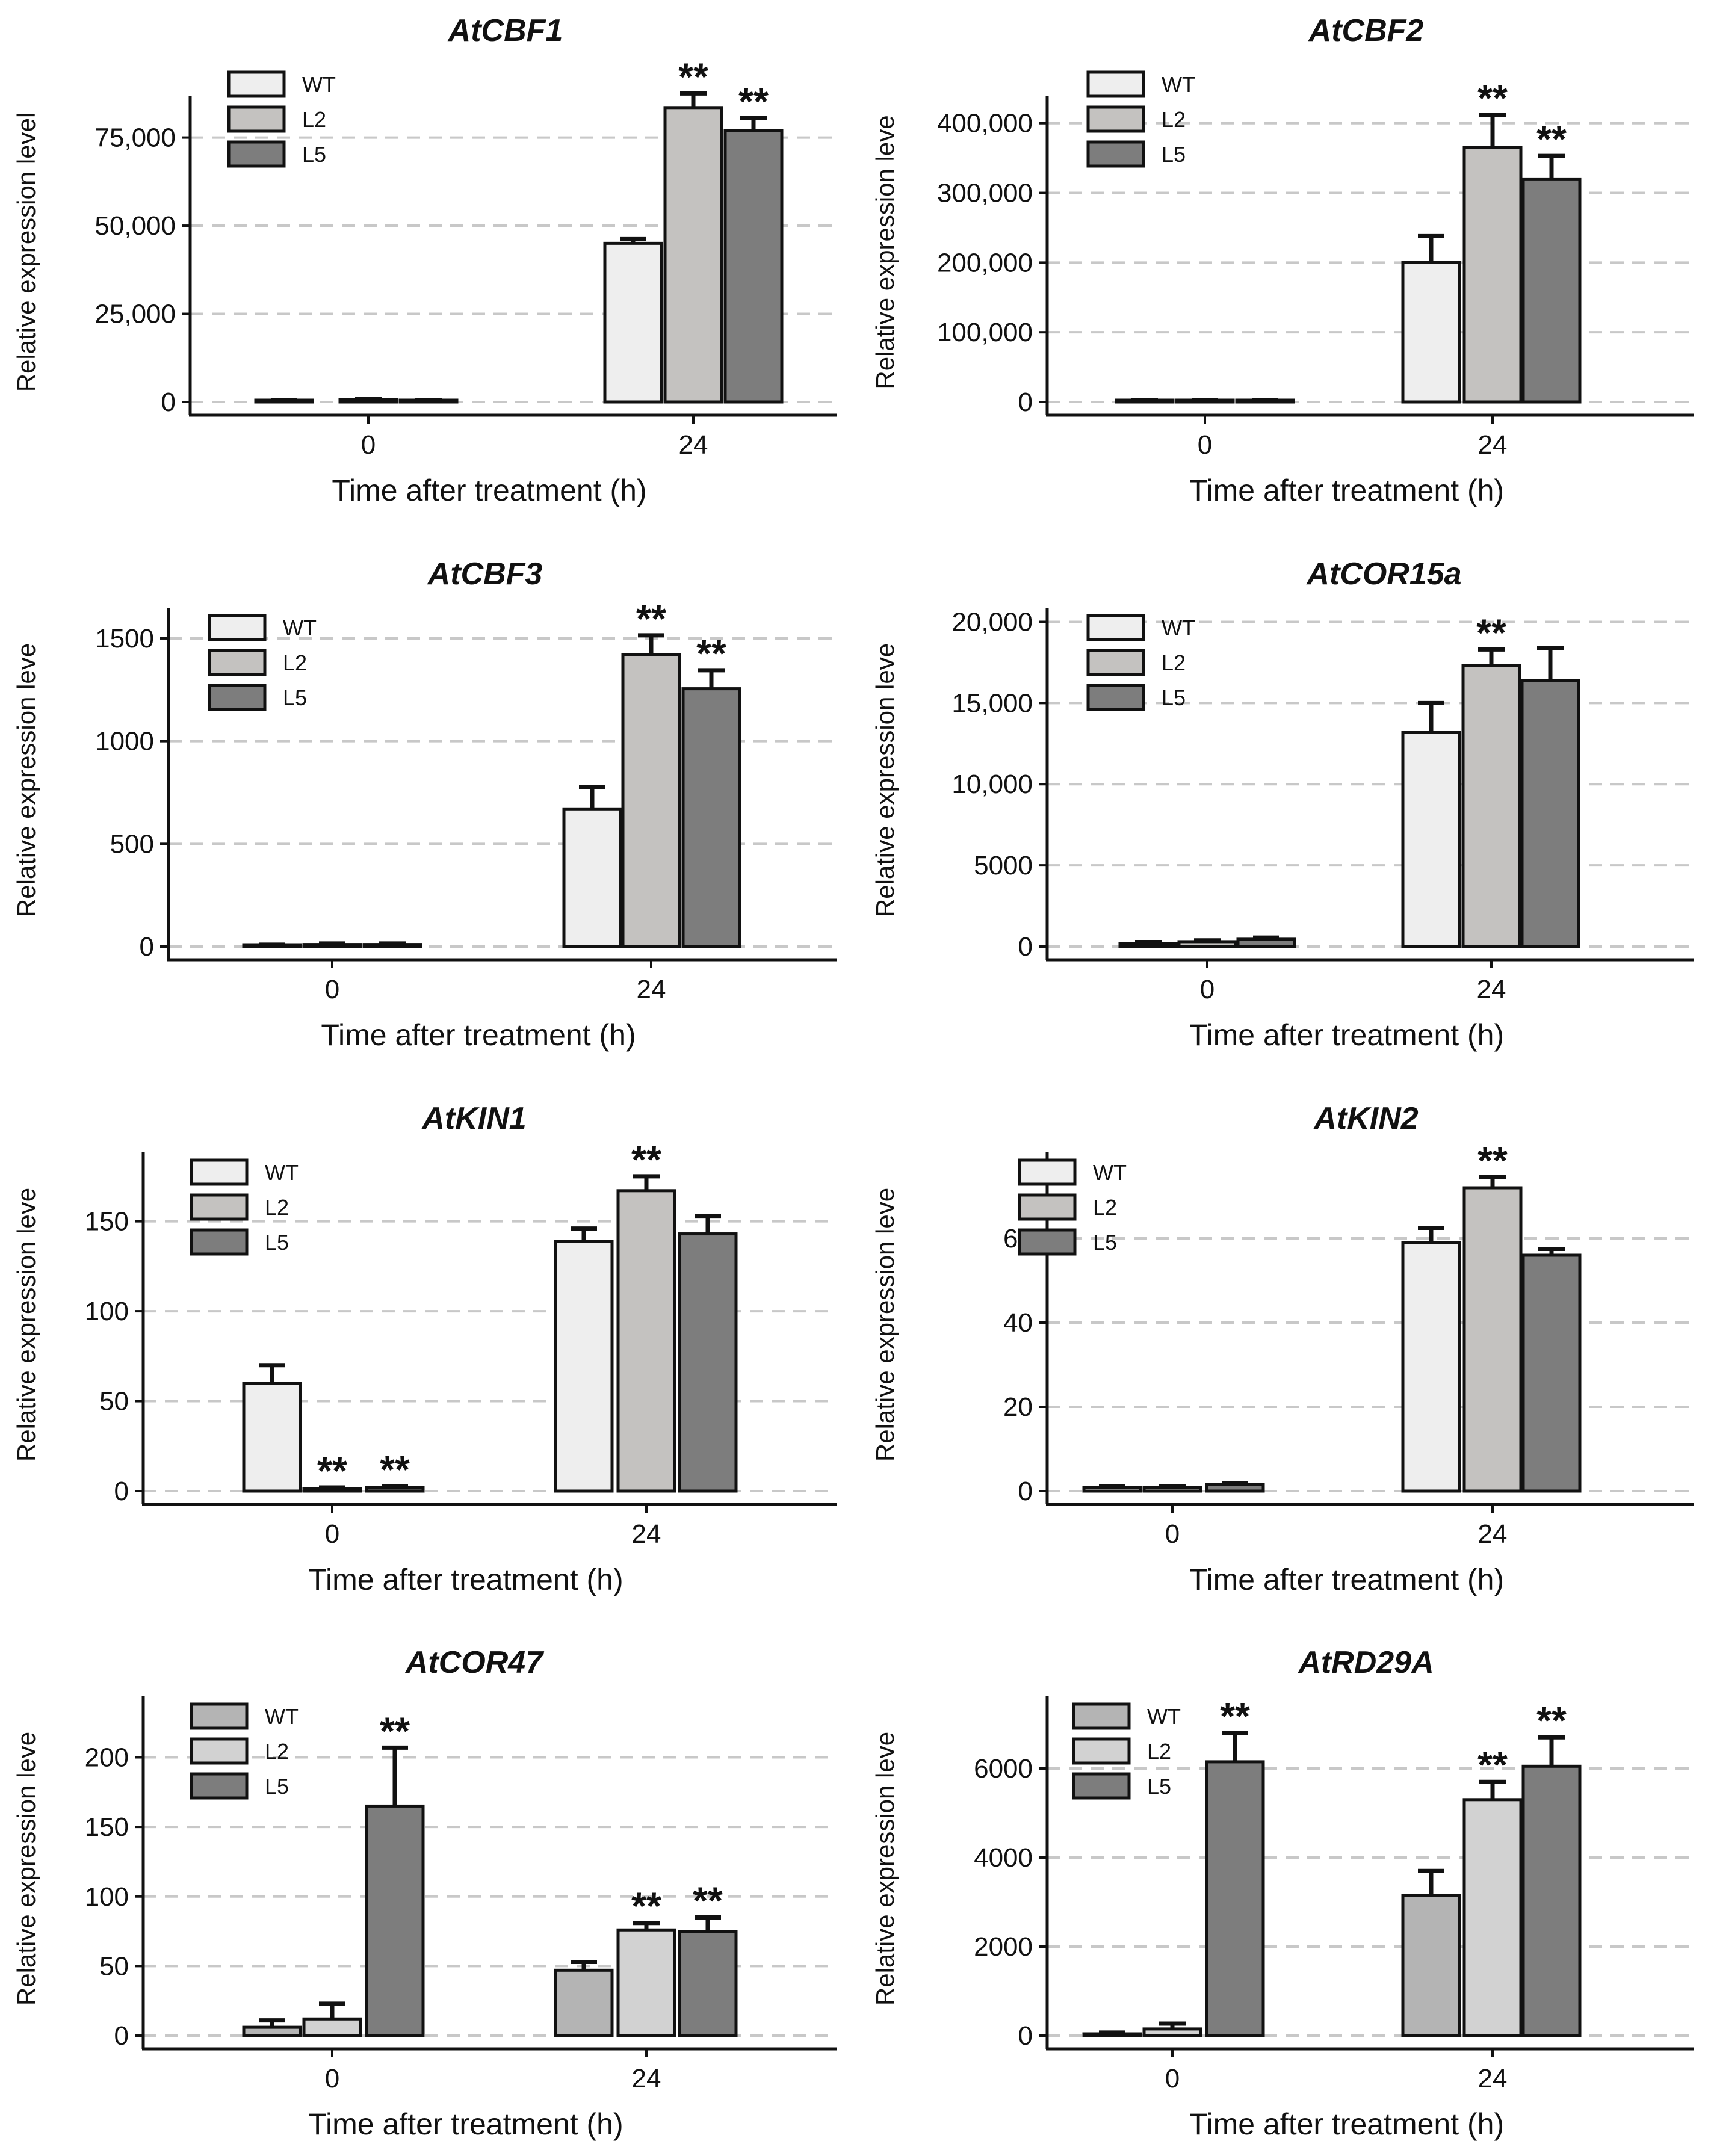 The height and width of the screenshot is (2156, 1711). I want to click on chart-title: AtKIN2, so click(1365, 1118).